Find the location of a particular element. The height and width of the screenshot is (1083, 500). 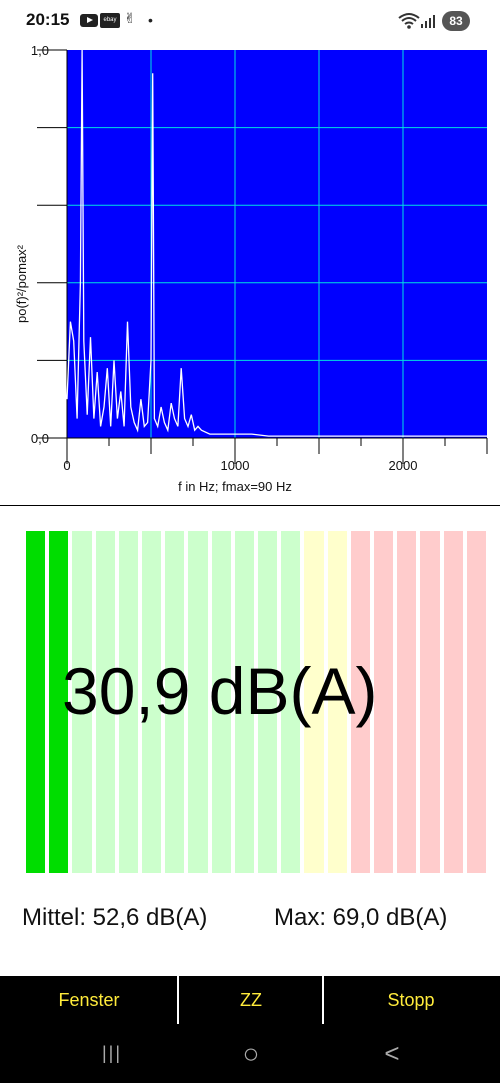

home-icon: ○ is located at coordinates (251, 1053).